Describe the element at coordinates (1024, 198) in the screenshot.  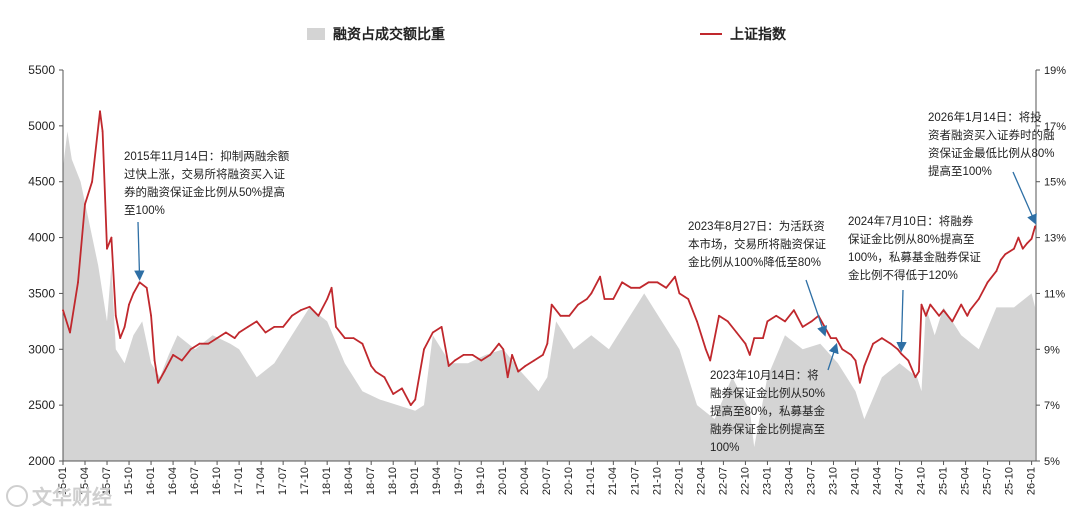
I see `annotation-arrow` at that location.